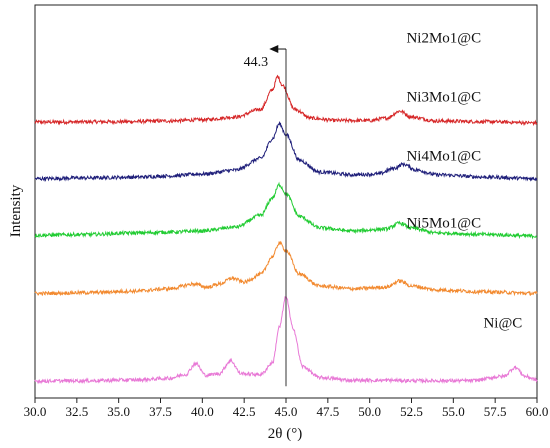 Image resolution: width=550 pixels, height=448 pixels. What do you see at coordinates (274, 49) in the screenshot?
I see `reference-arrow-head` at bounding box center [274, 49].